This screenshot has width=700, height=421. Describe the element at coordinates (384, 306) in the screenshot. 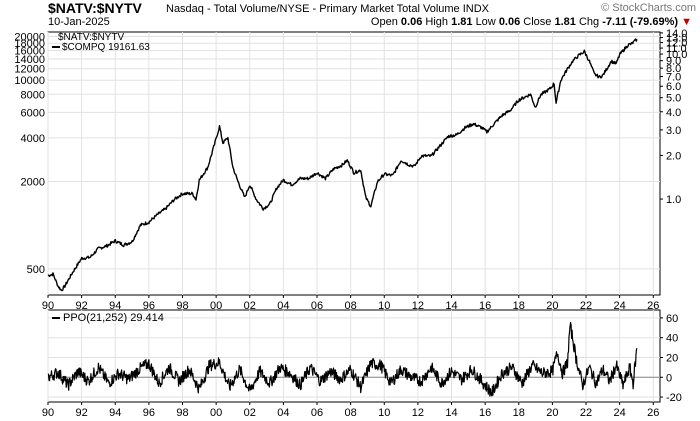

I see `main-x-tick-label: 10` at that location.